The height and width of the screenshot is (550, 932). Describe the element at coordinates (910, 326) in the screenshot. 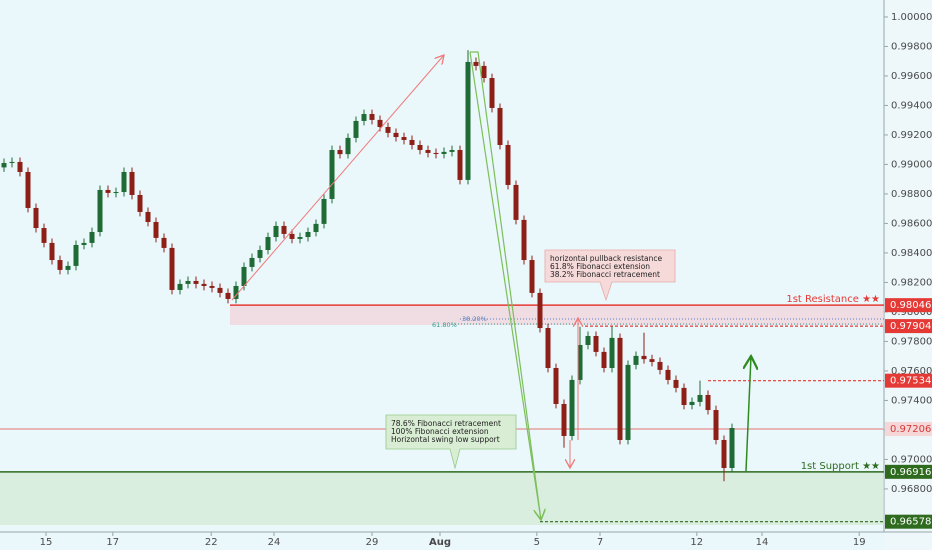

I see `price-label: 0.97904` at that location.